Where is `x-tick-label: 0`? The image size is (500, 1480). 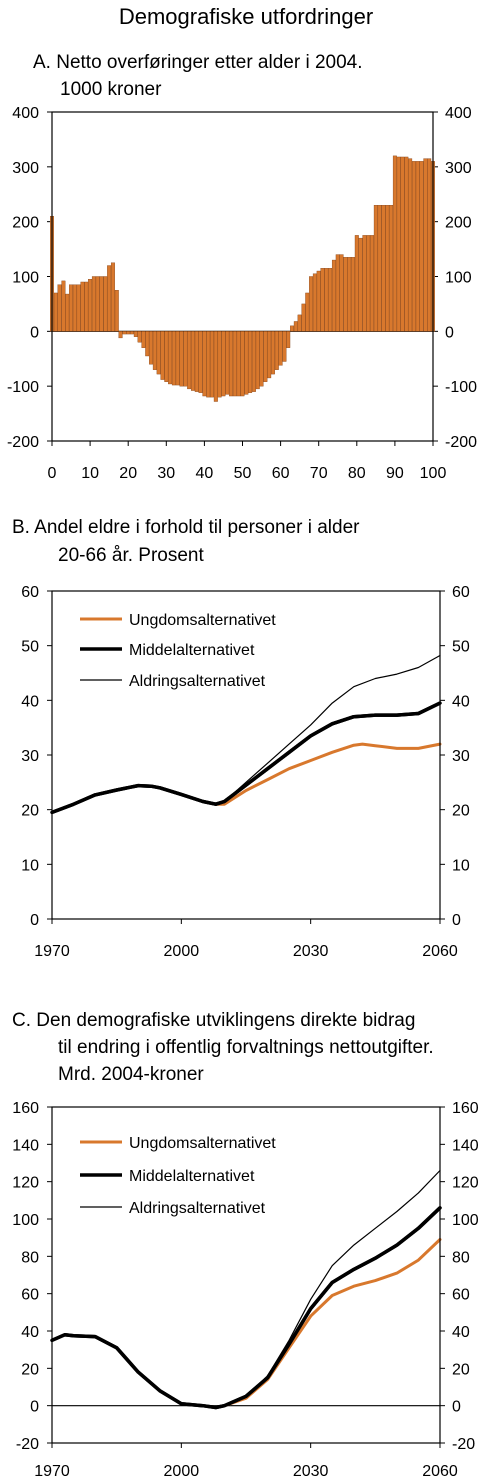
x-tick-label: 0 is located at coordinates (52, 473).